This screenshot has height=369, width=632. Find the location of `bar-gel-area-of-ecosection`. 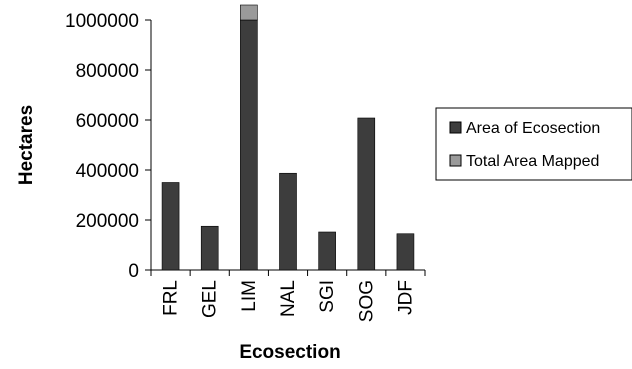

bar-gel-area-of-ecosection is located at coordinates (209, 248).